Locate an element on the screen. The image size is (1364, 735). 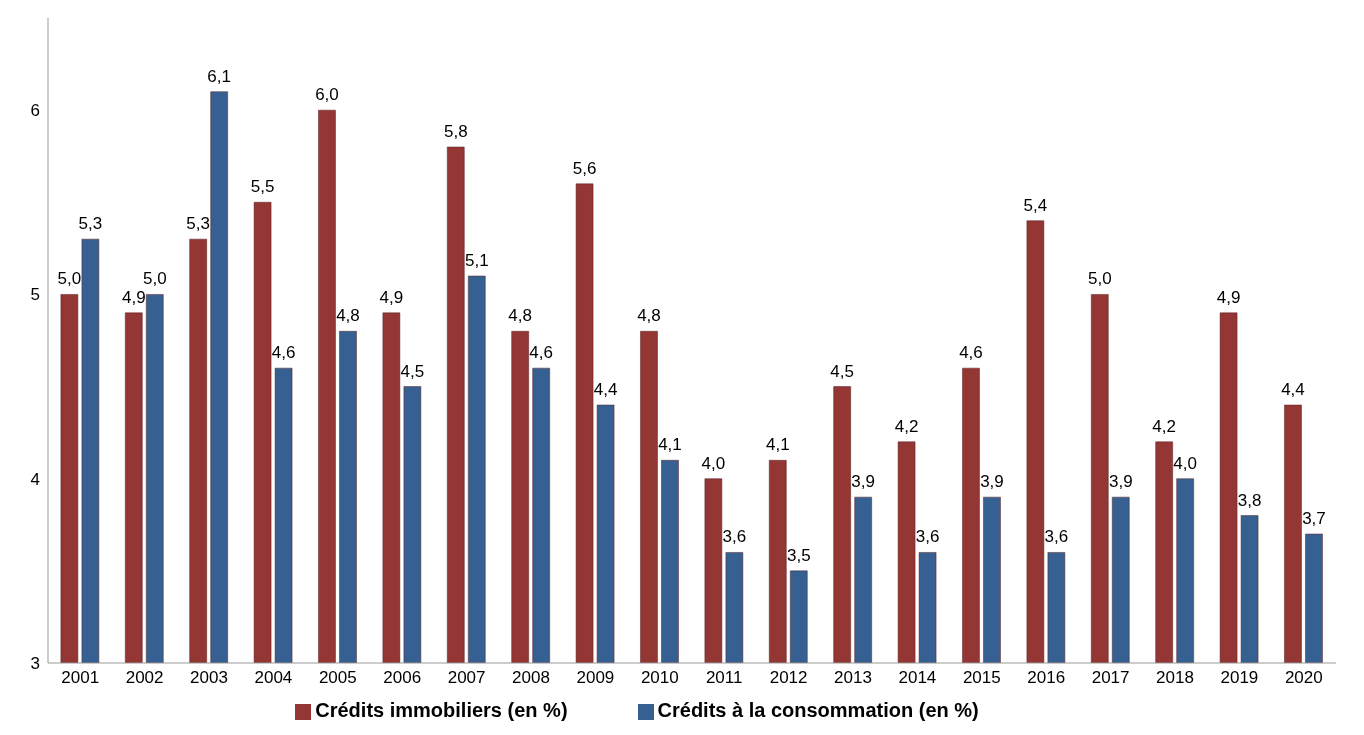
x-tick-label: 2020 is located at coordinates (1303, 678).